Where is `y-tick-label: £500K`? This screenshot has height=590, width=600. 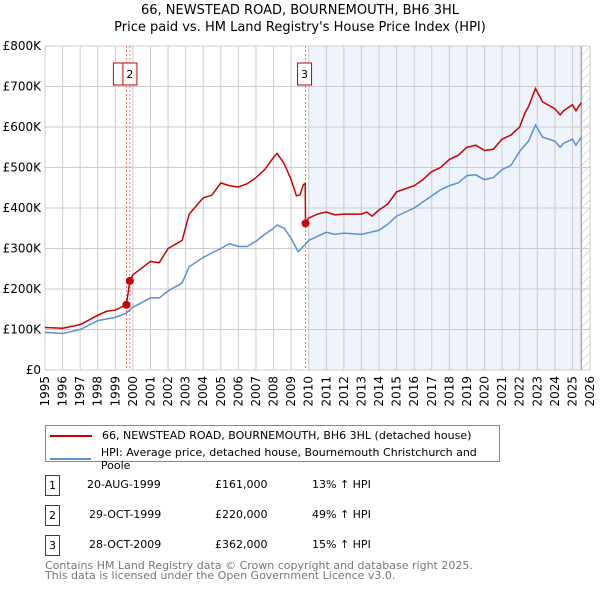
y-tick-label: £500K is located at coordinates (23, 168).